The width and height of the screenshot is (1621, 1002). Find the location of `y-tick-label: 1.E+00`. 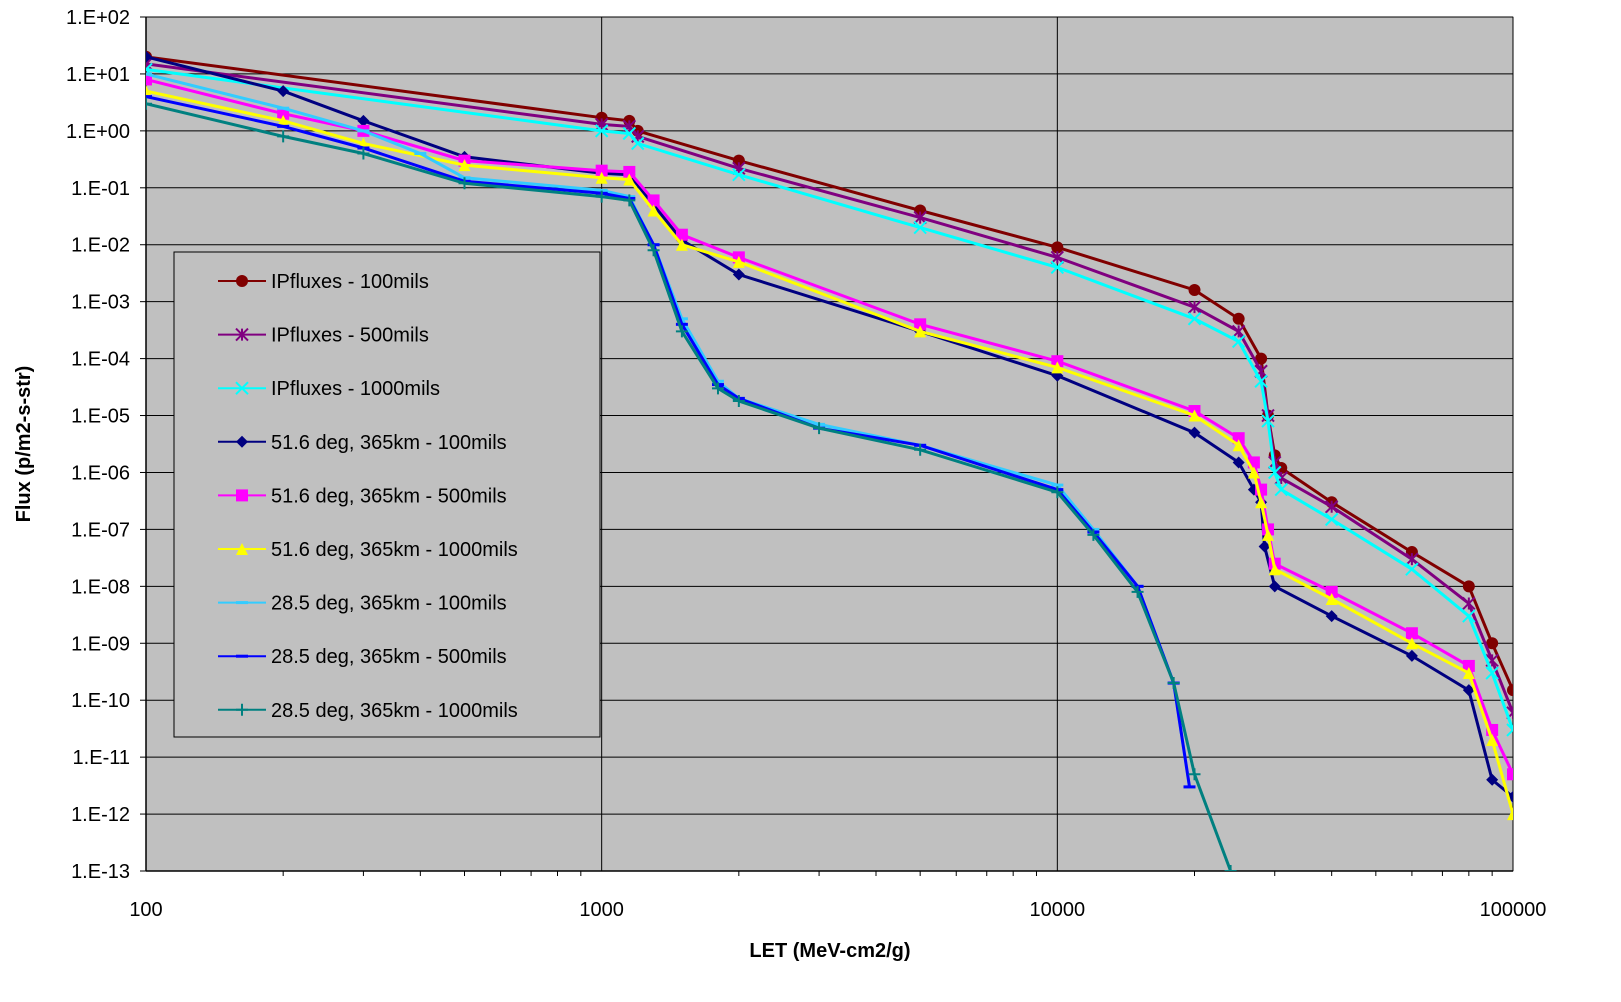

y-tick-label: 1.E+00 is located at coordinates (98, 132).